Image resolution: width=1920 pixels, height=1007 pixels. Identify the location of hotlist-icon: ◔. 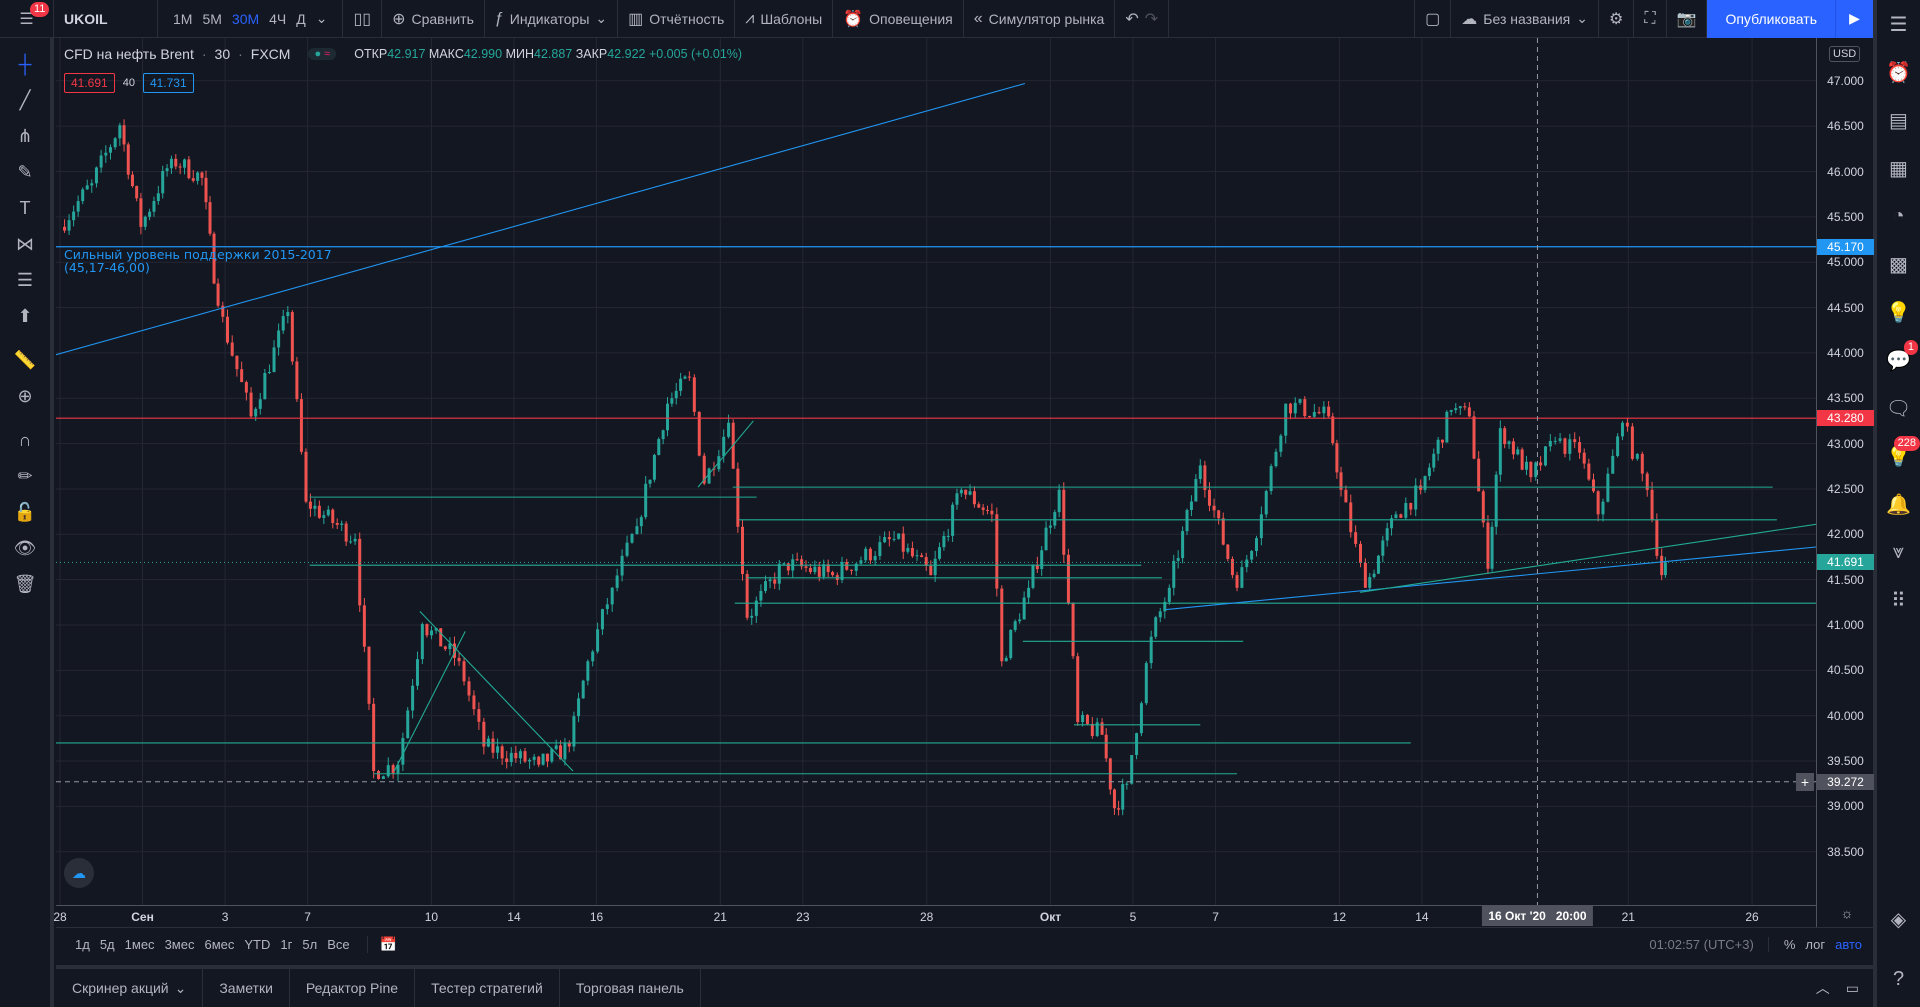
(1898, 215).